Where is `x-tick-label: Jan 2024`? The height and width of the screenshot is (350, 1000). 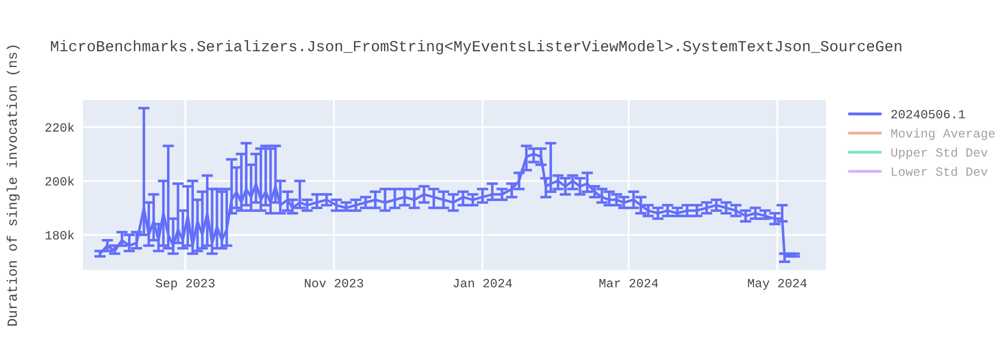 x-tick-label: Jan 2024 is located at coordinates (483, 283).